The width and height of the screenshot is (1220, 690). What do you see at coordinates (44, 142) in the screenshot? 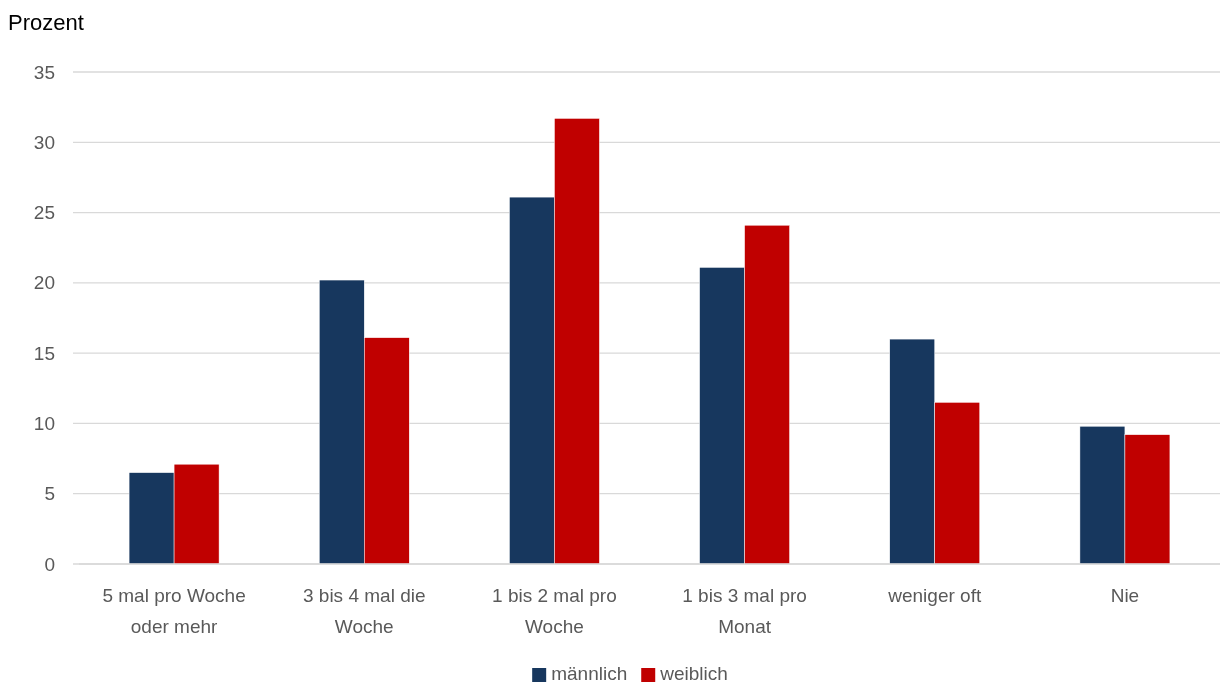
I see `y-tick-label: 30` at bounding box center [44, 142].